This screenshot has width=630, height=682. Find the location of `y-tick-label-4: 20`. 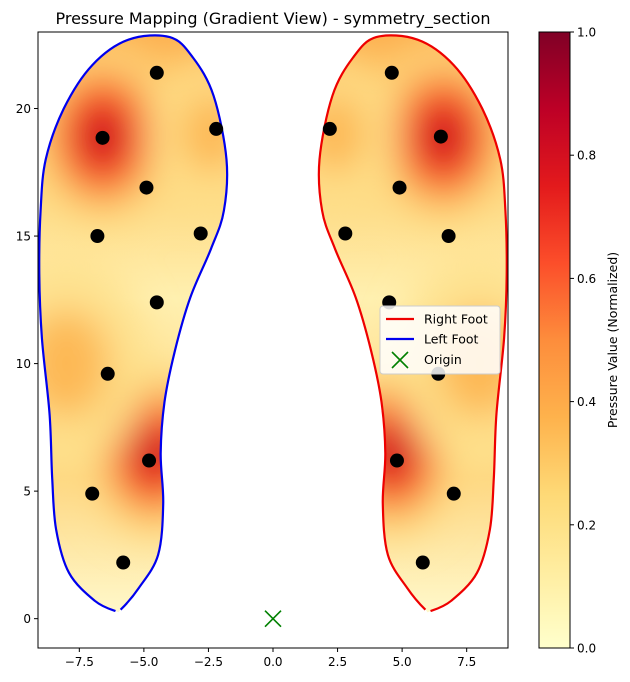

y-tick-label-4: 20 is located at coordinates (23, 109).